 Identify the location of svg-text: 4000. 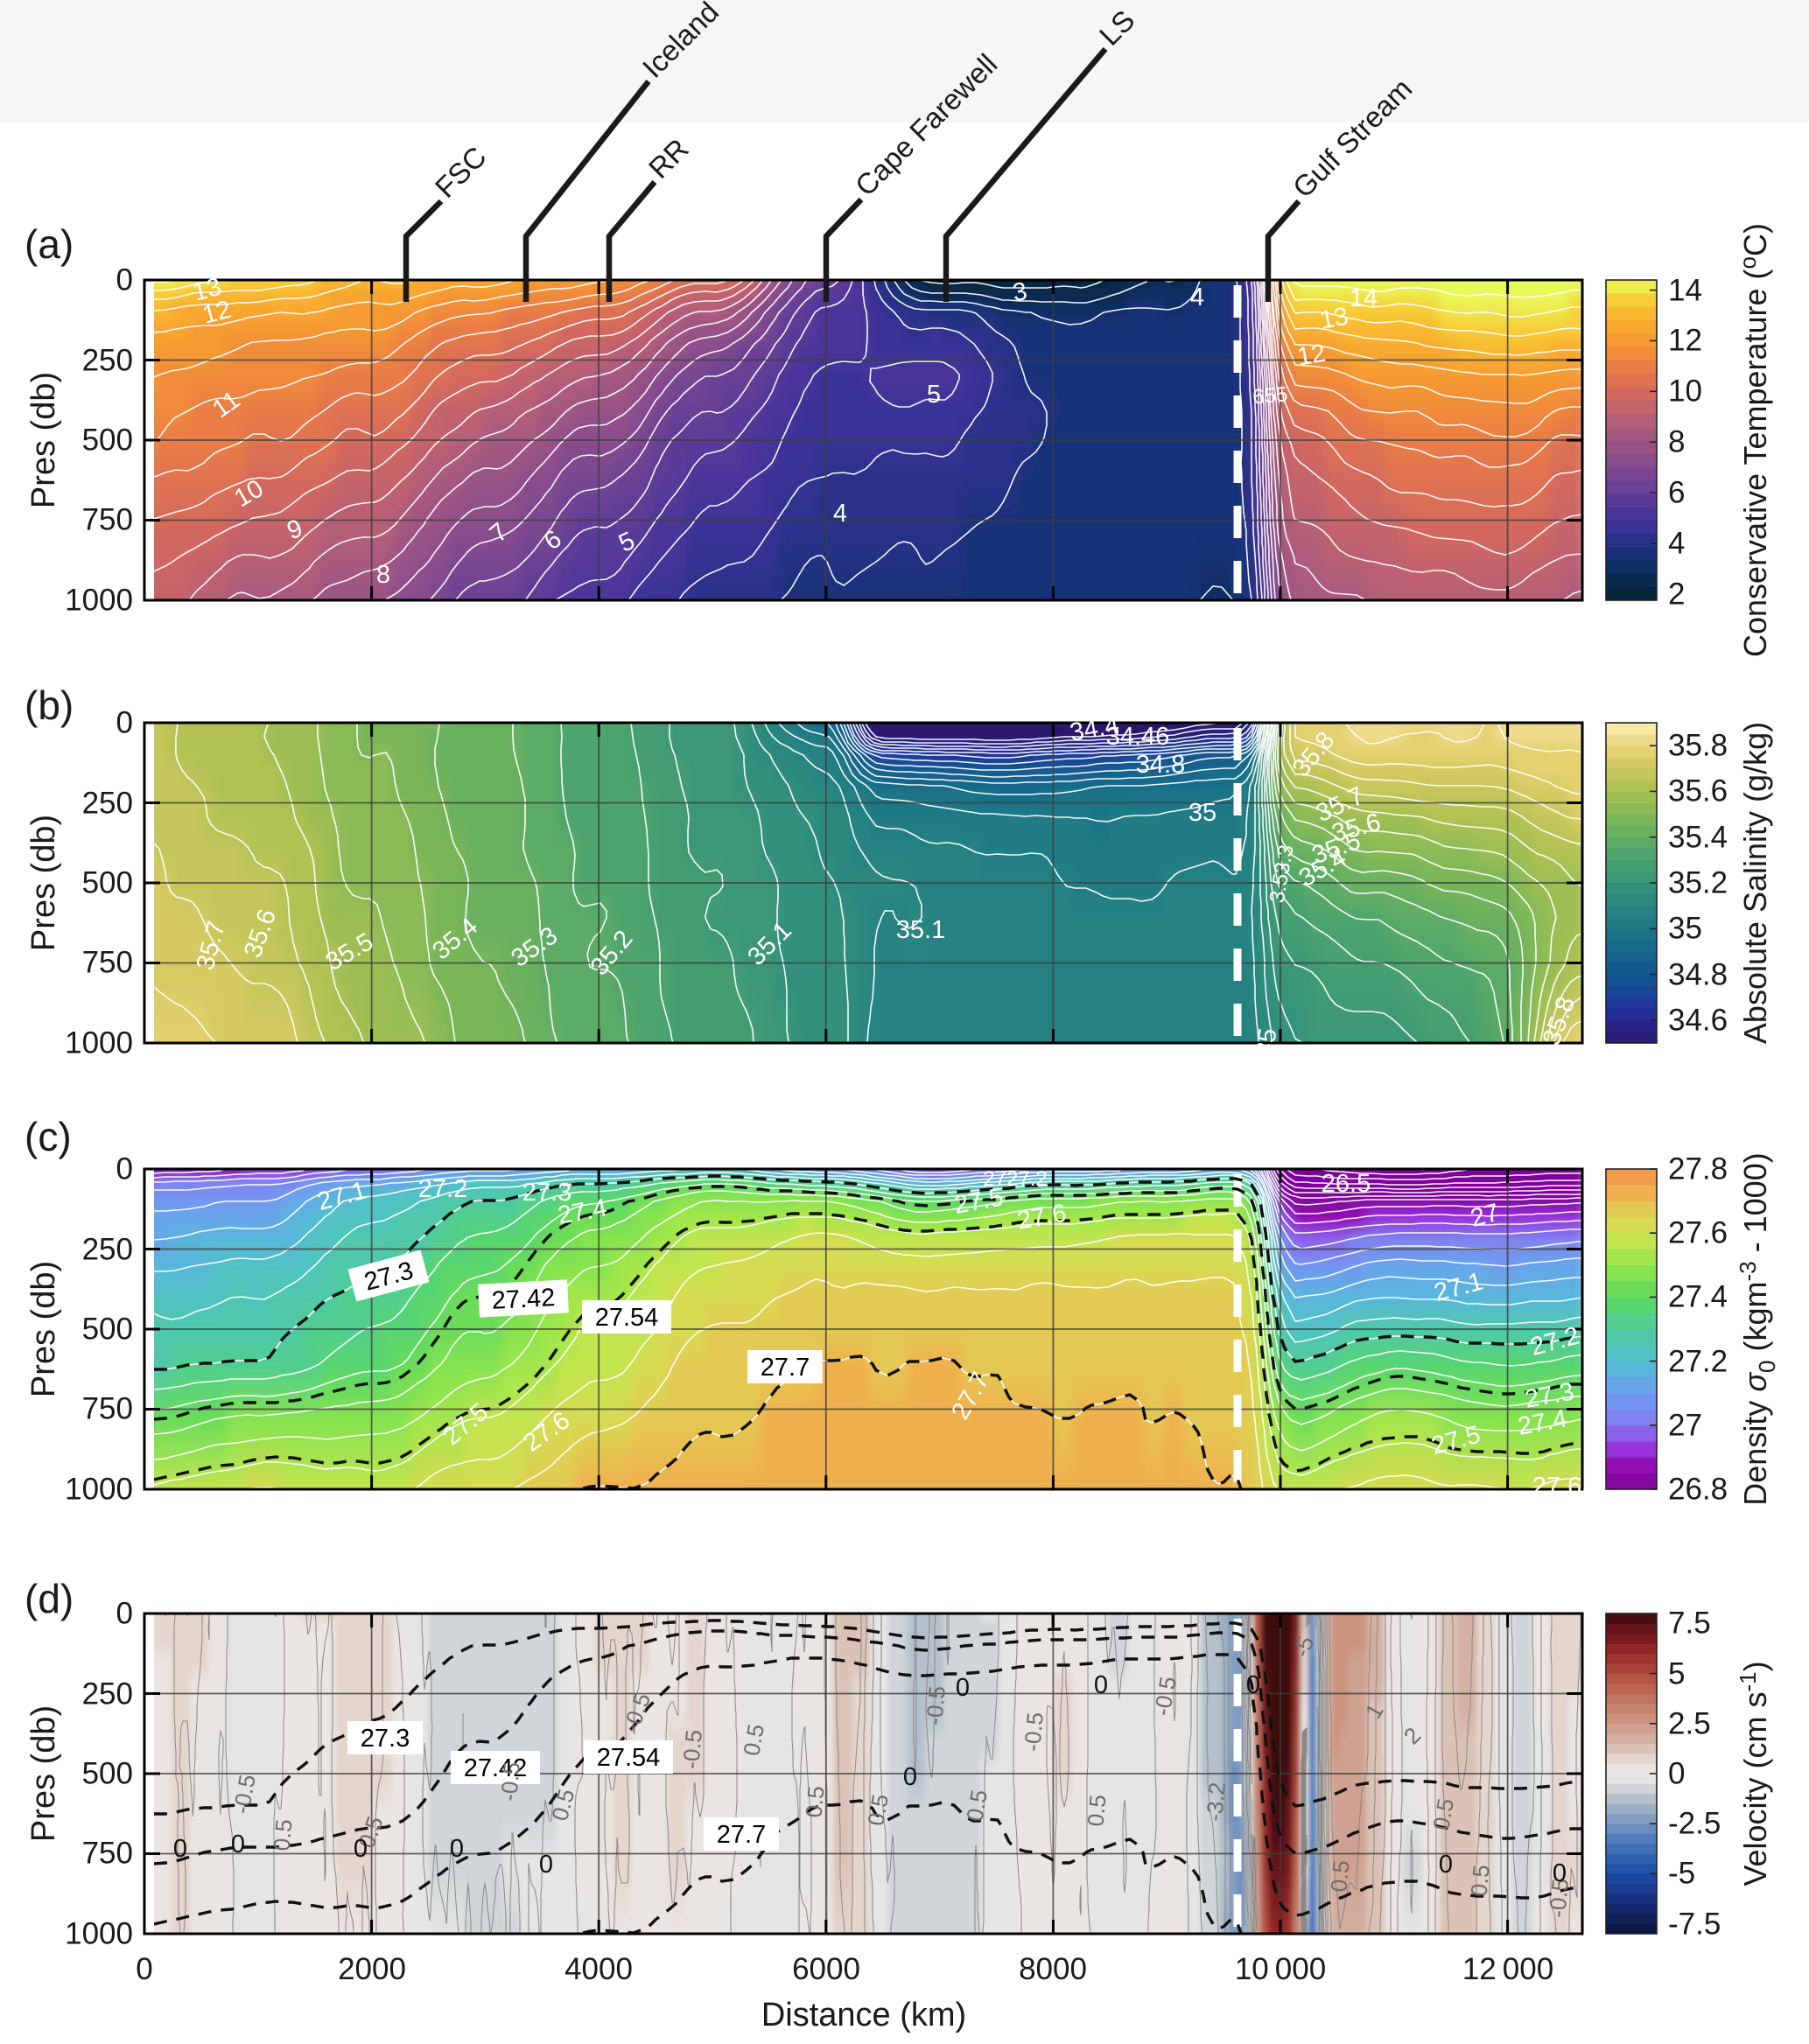
(598, 1969).